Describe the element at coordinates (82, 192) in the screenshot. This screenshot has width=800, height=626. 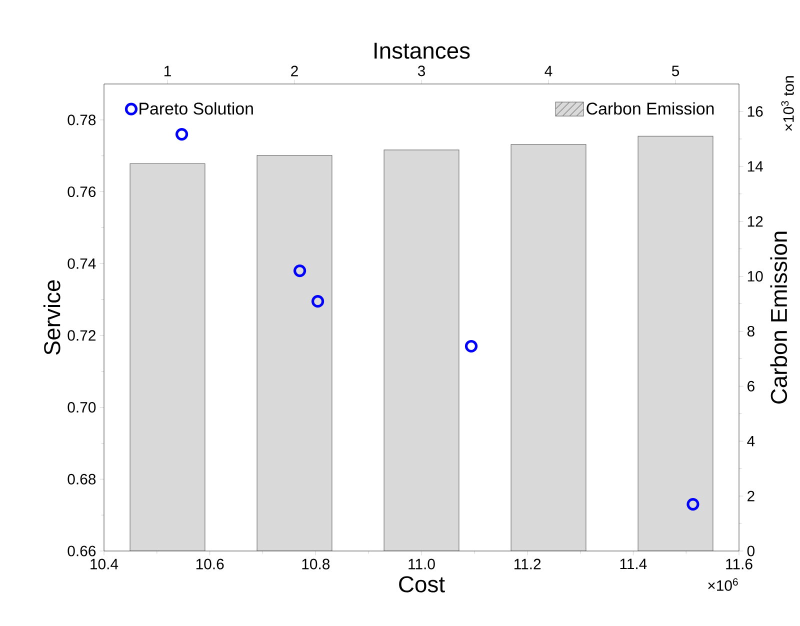
I see `y-tick-label: 0.76` at that location.